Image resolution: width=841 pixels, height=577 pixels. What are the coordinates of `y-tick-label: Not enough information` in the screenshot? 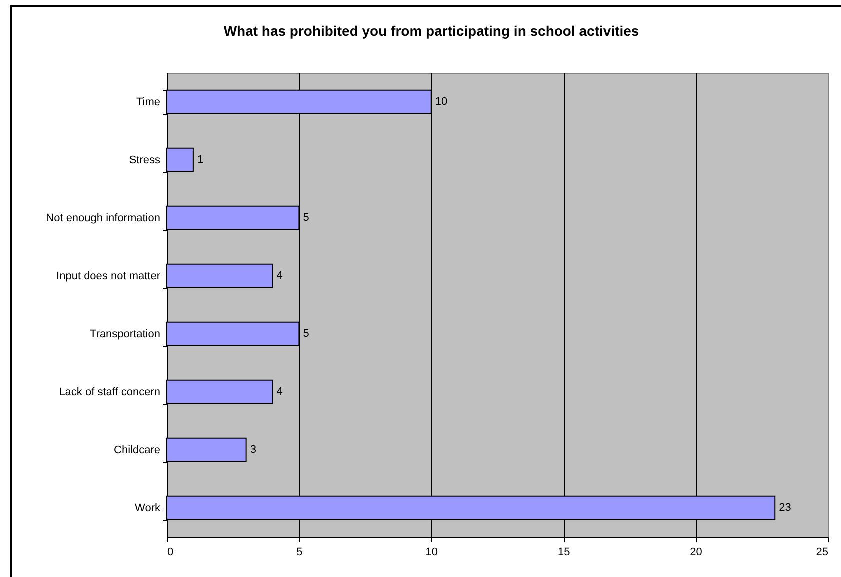 It's located at (103, 218).